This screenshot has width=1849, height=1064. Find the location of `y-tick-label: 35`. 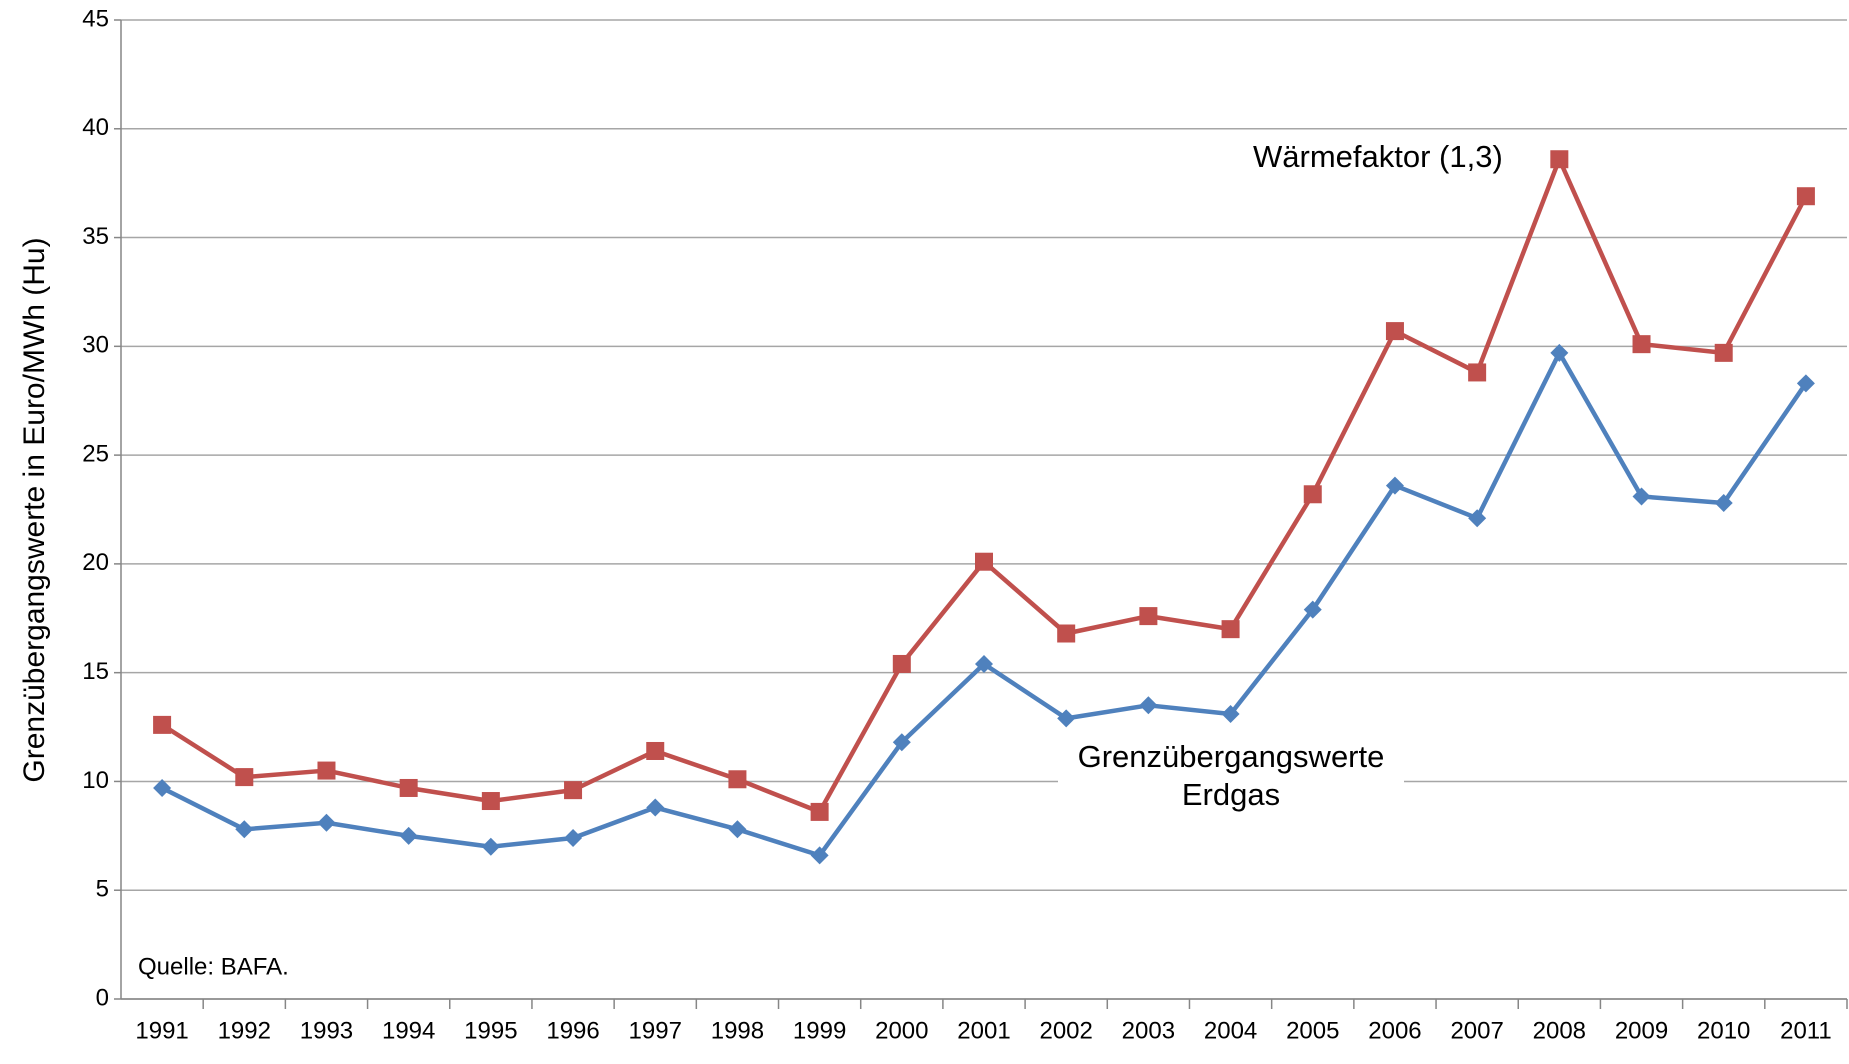

y-tick-label: 35 is located at coordinates (95, 236).